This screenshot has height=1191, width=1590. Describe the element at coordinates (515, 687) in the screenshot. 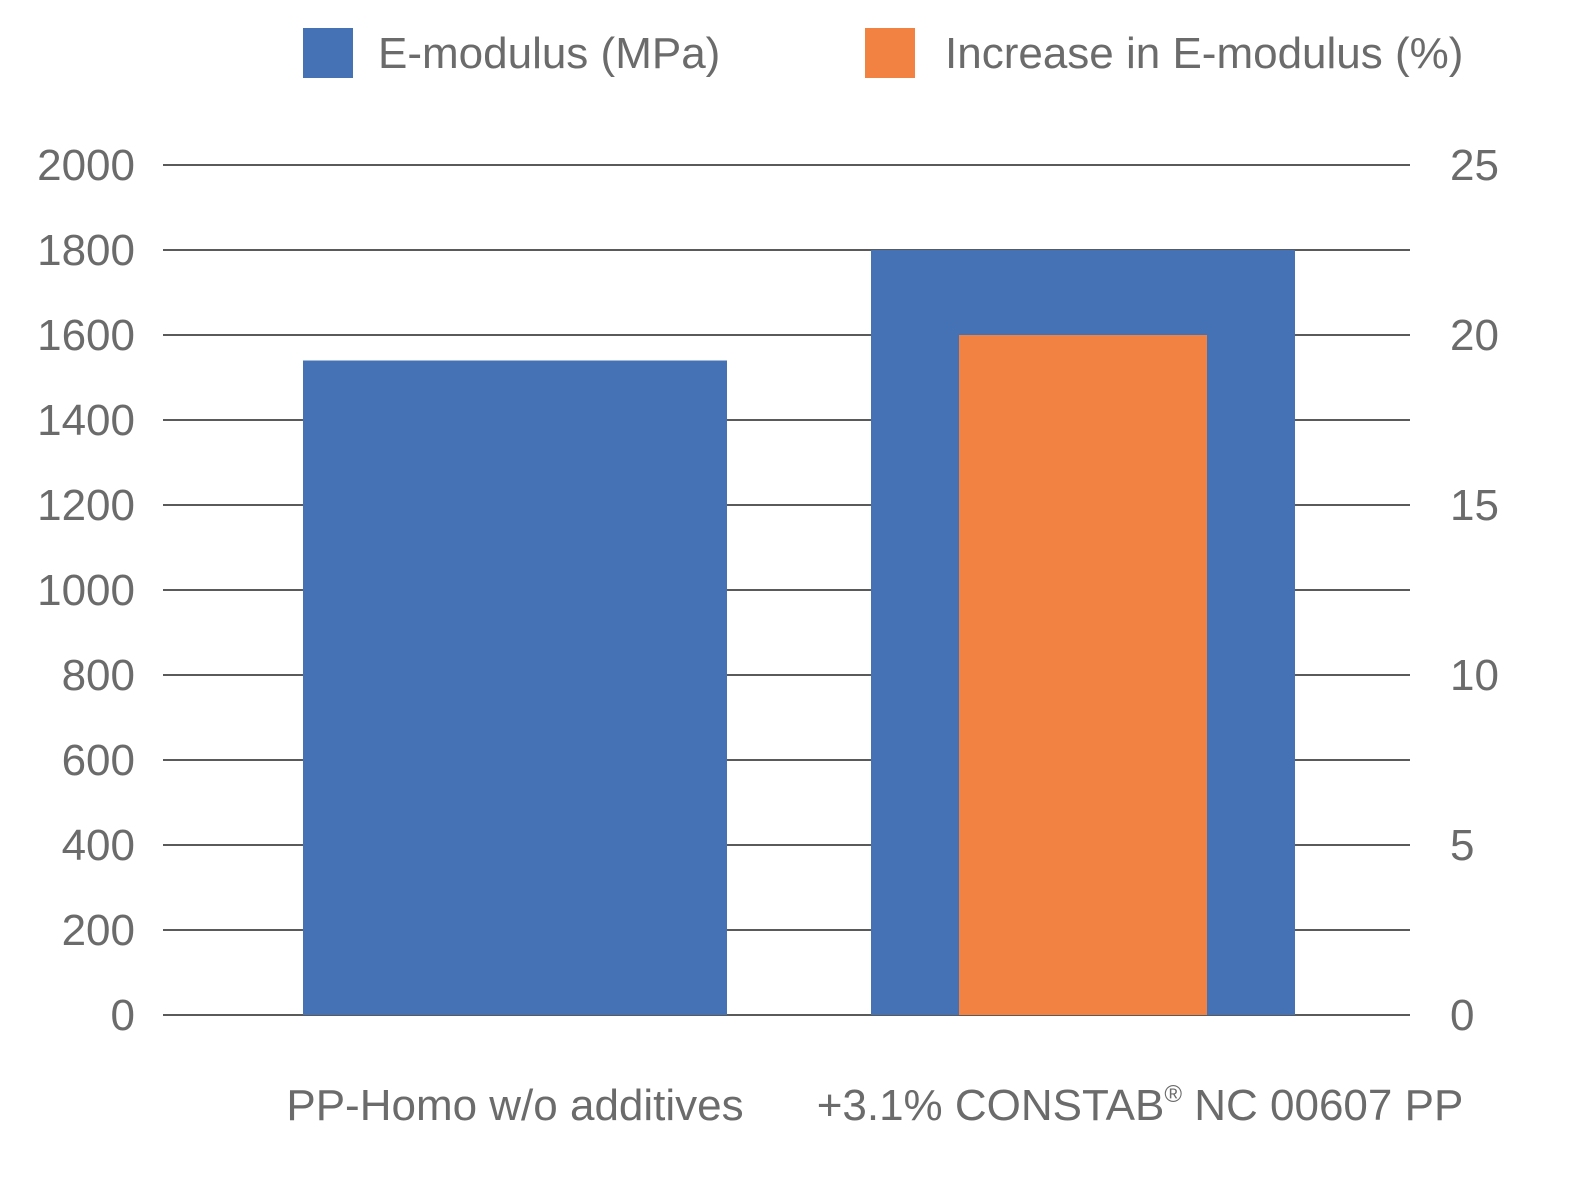

I see `bar-e-modulus` at that location.